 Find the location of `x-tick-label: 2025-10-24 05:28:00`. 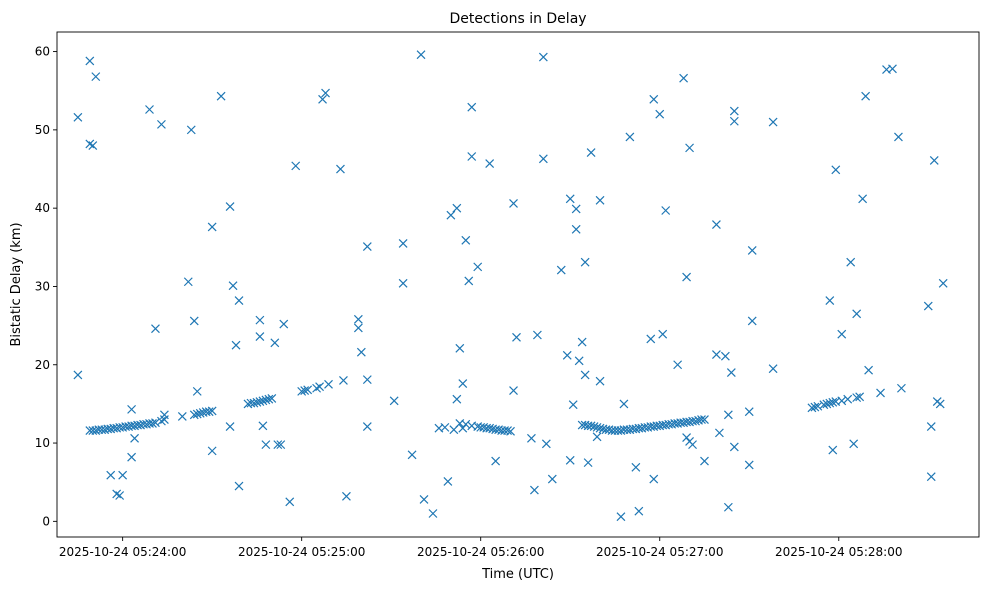

x-tick-label: 2025-10-24 05:28:00 is located at coordinates (838, 552).